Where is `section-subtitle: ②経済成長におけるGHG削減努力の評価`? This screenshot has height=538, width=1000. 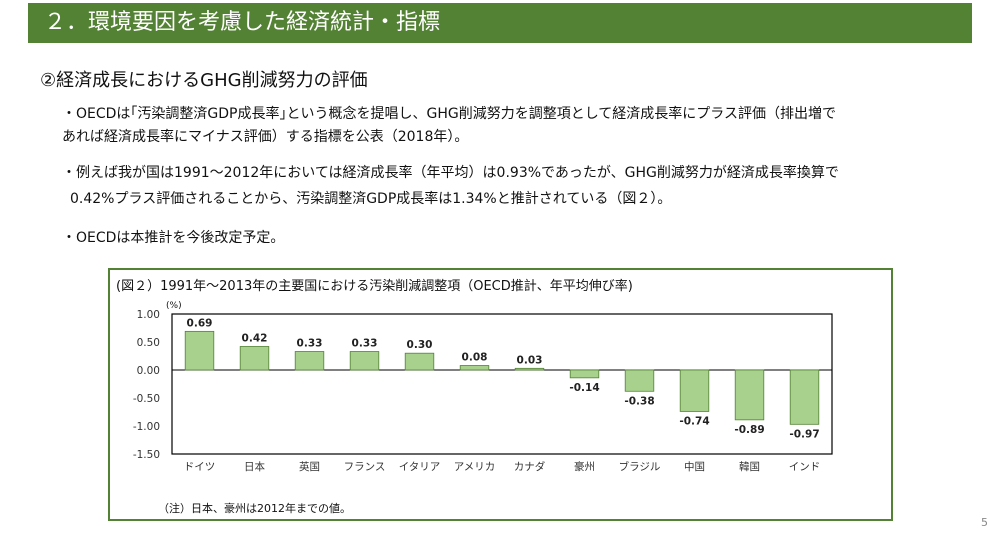 section-subtitle: ②経済成長におけるGHG削減努力の評価 is located at coordinates (204, 80).